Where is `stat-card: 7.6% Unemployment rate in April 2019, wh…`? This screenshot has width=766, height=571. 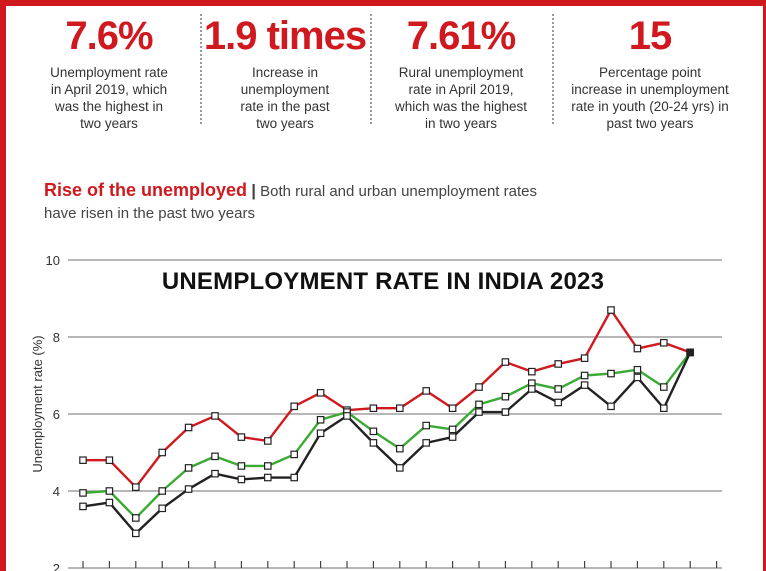 stat-card: 7.6% Unemployment rate in April 2019, wh… is located at coordinates (109, 85).